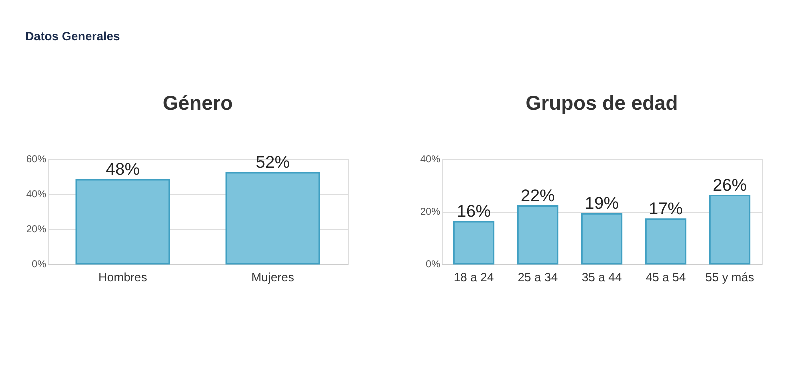 This screenshot has height=380, width=800. I want to click on x-tick-label: 25 a 34, so click(538, 277).